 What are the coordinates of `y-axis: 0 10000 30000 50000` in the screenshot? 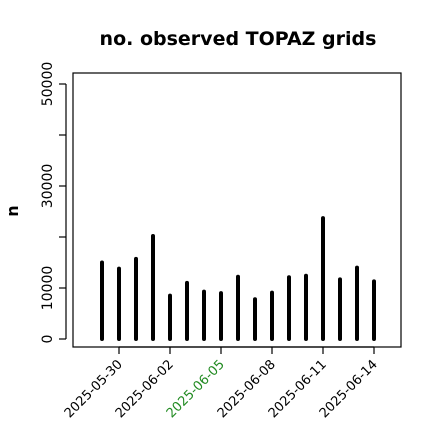 It's located at (53, 203).